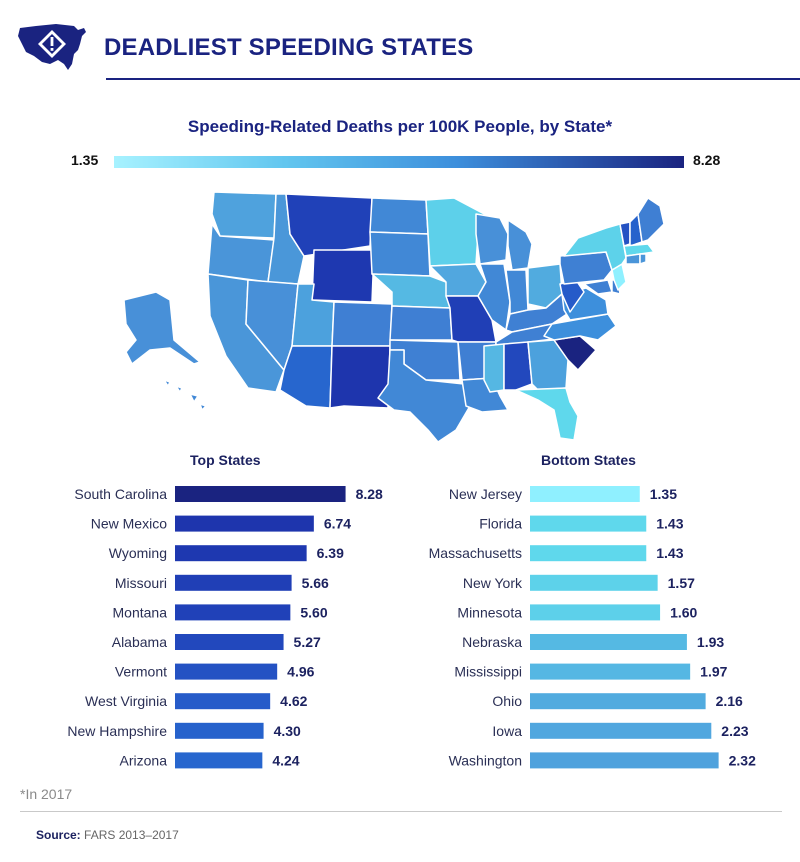  I want to click on top-value-label: 4.30, so click(287, 731).